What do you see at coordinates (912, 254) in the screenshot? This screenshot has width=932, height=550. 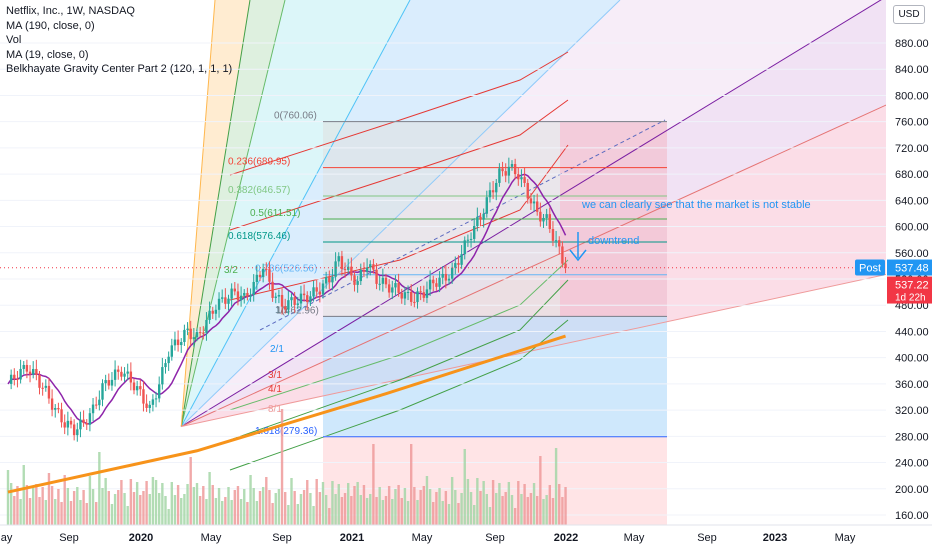 I see `price-tick-label: 560.00` at bounding box center [912, 254].